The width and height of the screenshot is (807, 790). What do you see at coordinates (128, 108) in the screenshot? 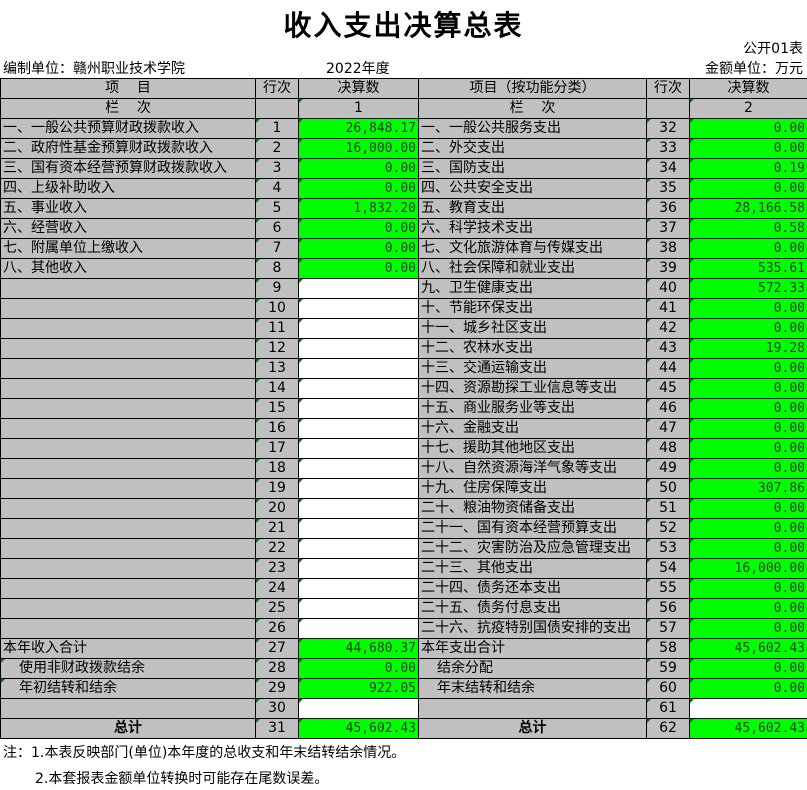
I see `col-label-left: 栏 次` at bounding box center [128, 108].